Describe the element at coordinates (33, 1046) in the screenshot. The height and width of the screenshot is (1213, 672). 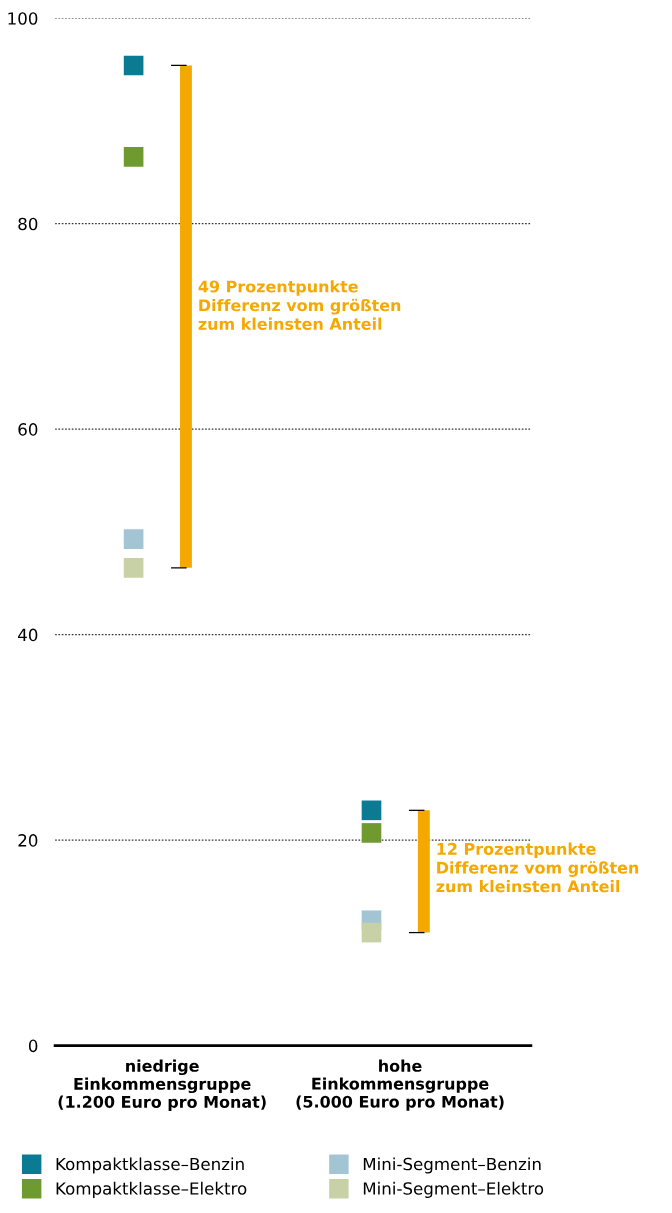
I see `y-tick-label: 0` at that location.